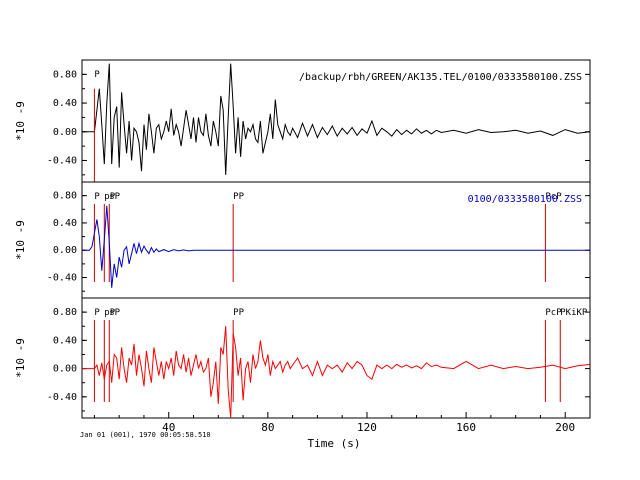 This screenshot has height=480, width=640. I want to click on trace-file-label: 0100/0333580100.ZSS, so click(525, 199).